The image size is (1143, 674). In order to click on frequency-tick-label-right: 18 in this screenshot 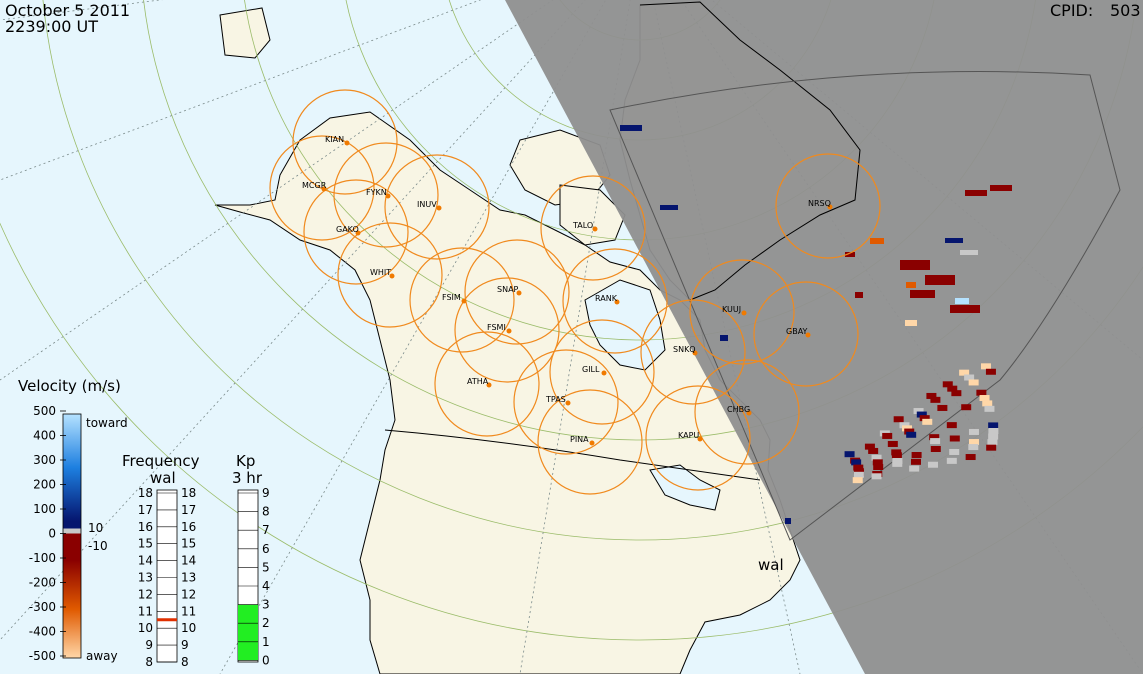, I will do `click(188, 493)`.